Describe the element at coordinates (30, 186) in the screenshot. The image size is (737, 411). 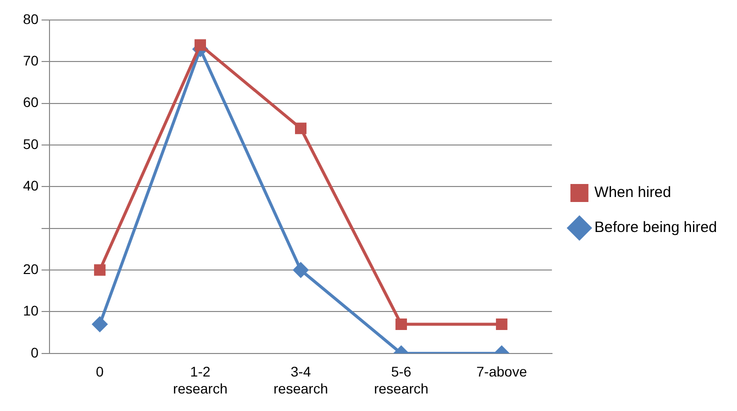
I see `y-tick-label: 40` at that location.